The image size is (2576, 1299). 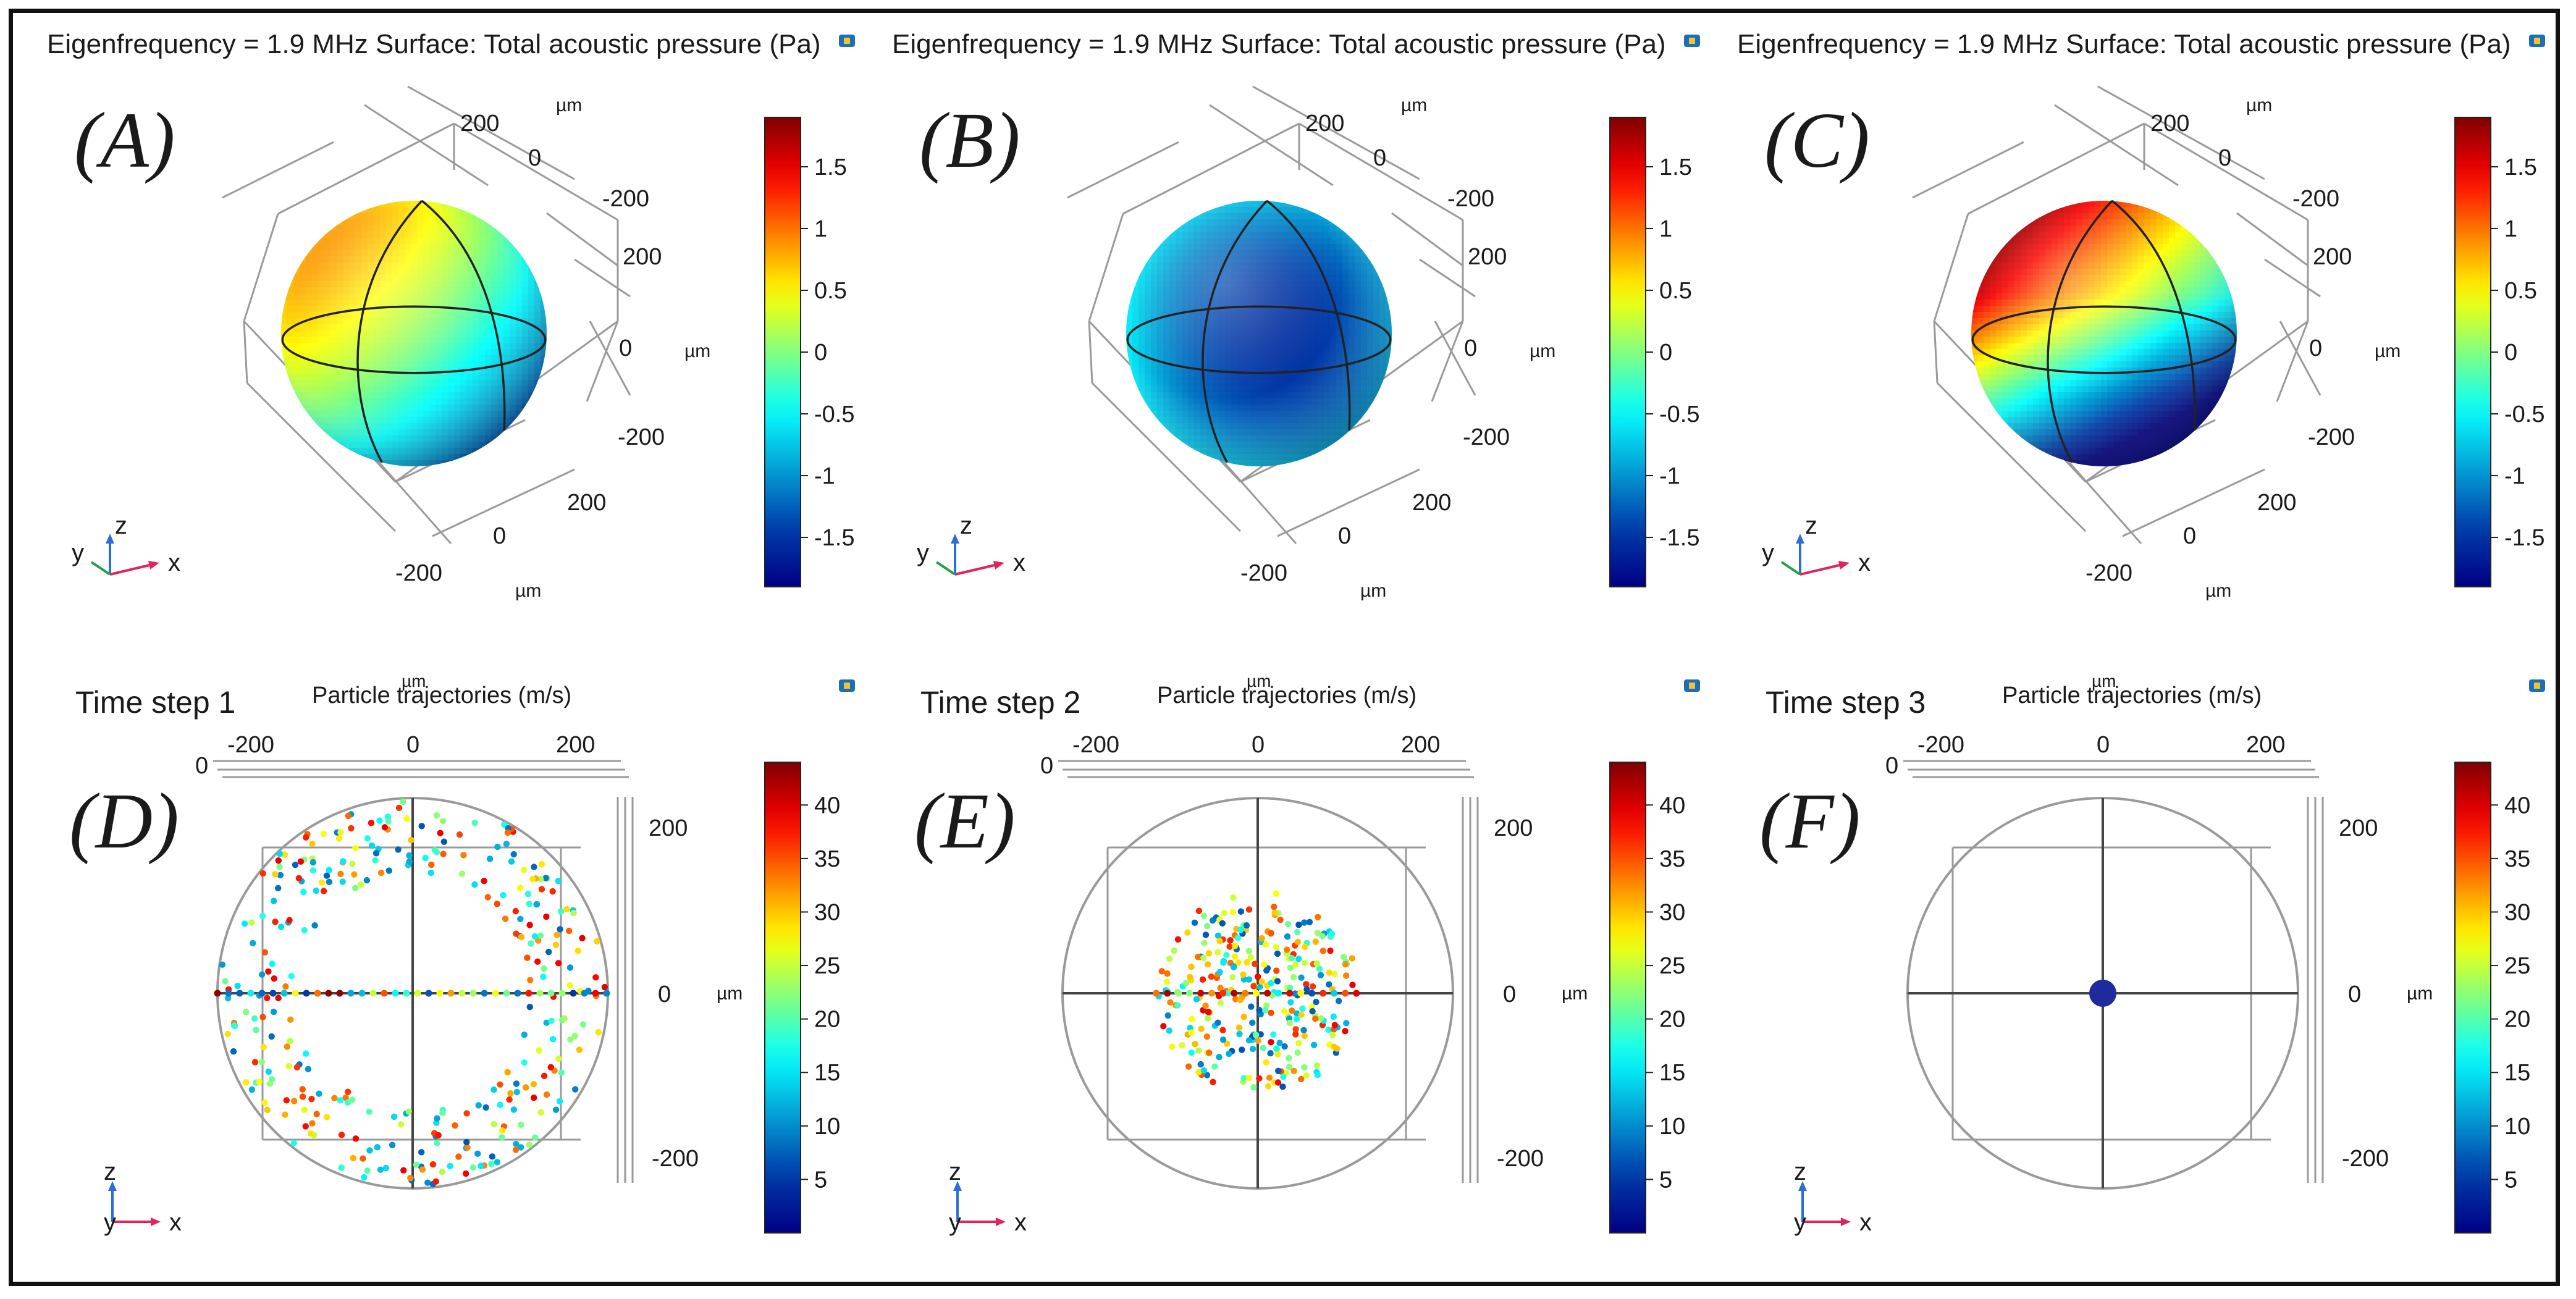 What do you see at coordinates (2520, 167) in the screenshot?
I see `colorbar-tick-label: 1.5` at bounding box center [2520, 167].